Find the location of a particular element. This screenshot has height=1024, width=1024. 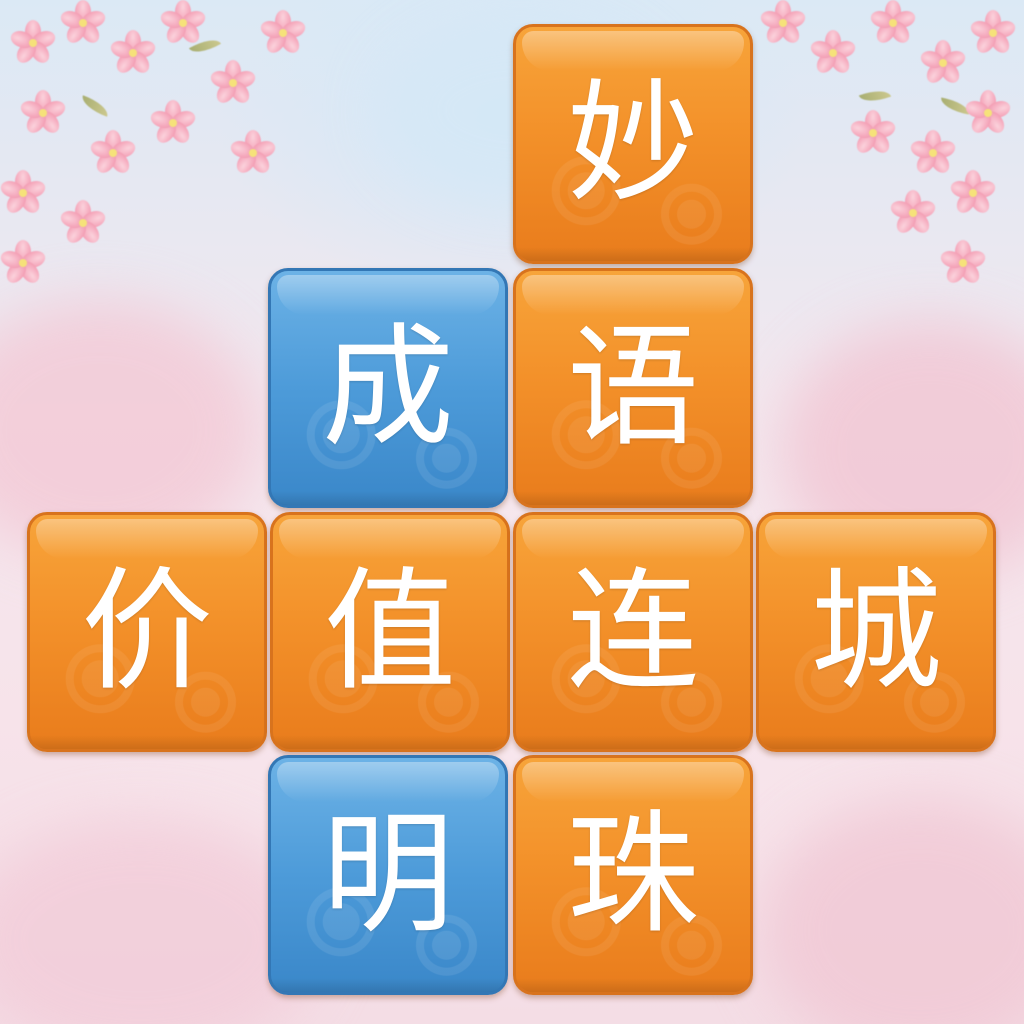

word-tile: 城 is located at coordinates (876, 632).